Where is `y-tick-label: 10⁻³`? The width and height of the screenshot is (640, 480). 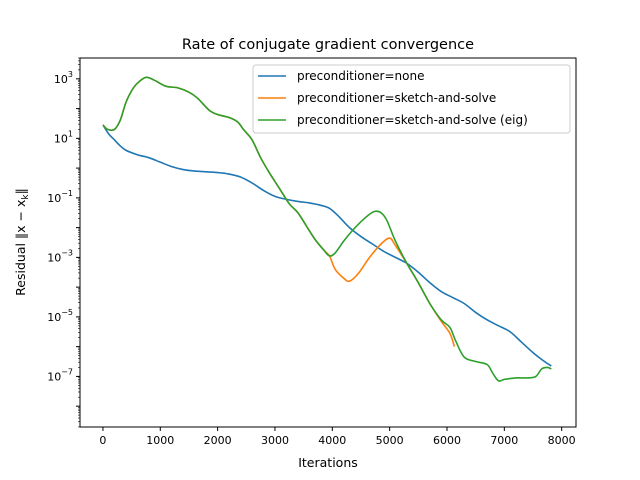 y-tick-label: 10⁻³ is located at coordinates (60, 256).